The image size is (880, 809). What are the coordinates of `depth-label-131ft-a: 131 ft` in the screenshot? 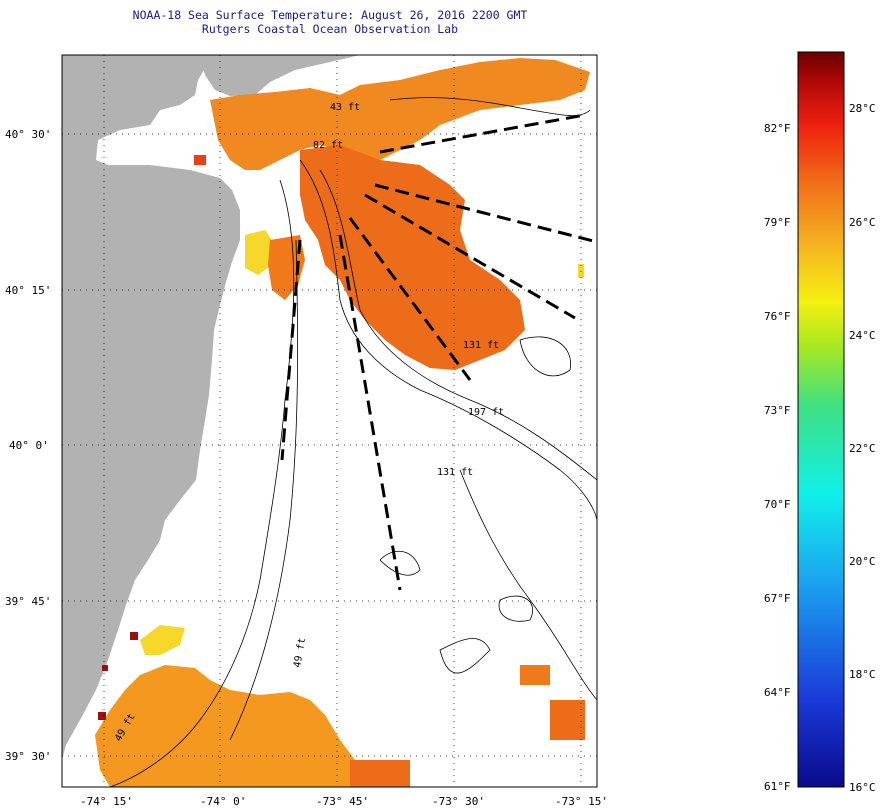 It's located at (481, 345).